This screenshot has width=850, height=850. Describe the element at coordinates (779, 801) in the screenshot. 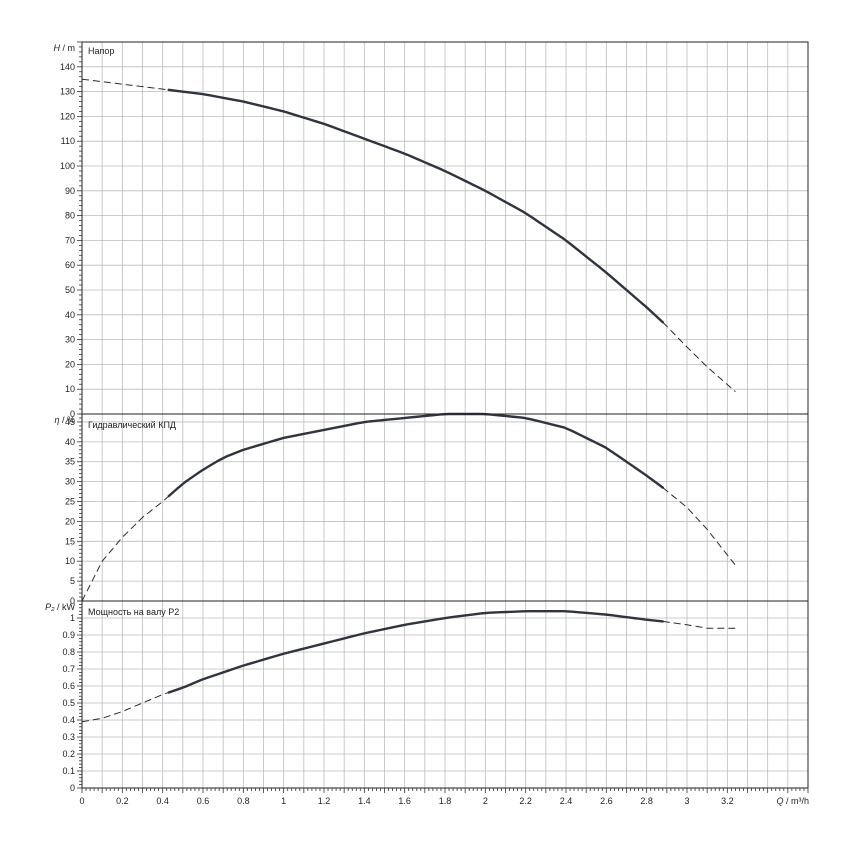

I see `x-axis-variable: Q` at that location.